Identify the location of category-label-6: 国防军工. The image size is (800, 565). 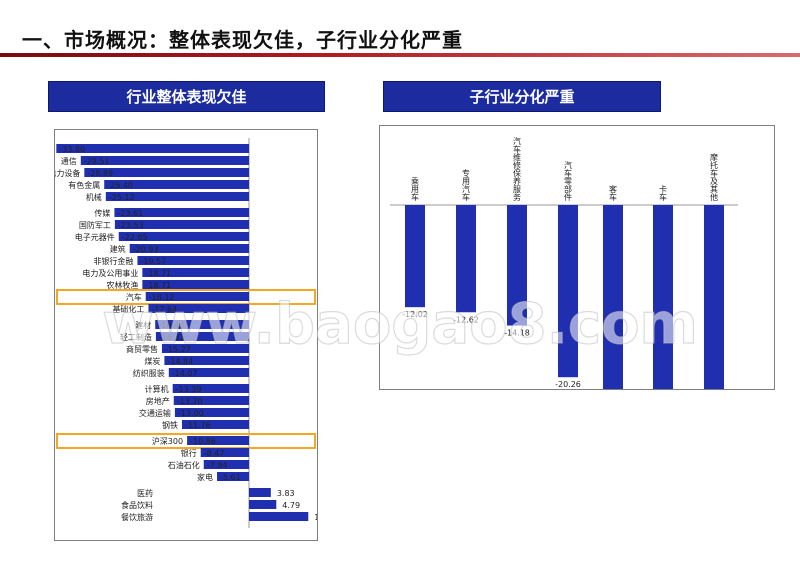
(95, 225).